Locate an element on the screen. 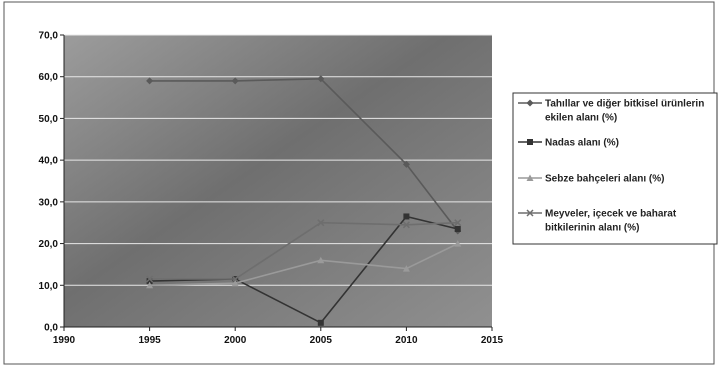  y-tick-label: 50,0 is located at coordinates (49, 119).